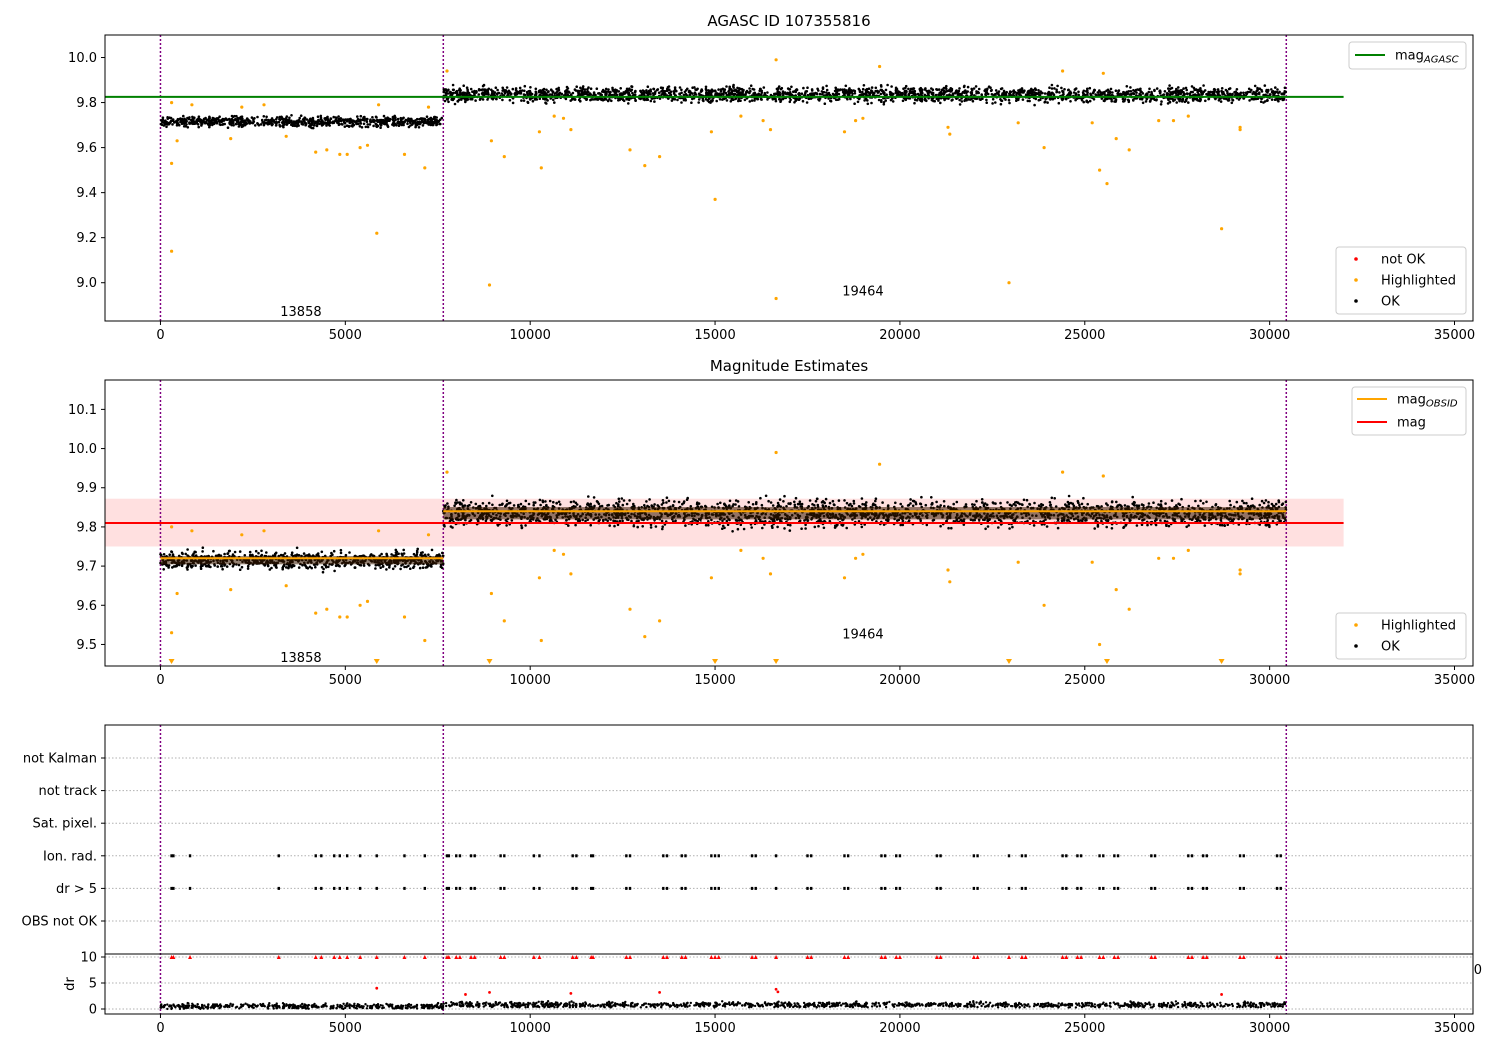 Image resolution: width=1500 pixels, height=1050 pixels. I want to click on x-tick-label: 30000, so click(1269, 335).